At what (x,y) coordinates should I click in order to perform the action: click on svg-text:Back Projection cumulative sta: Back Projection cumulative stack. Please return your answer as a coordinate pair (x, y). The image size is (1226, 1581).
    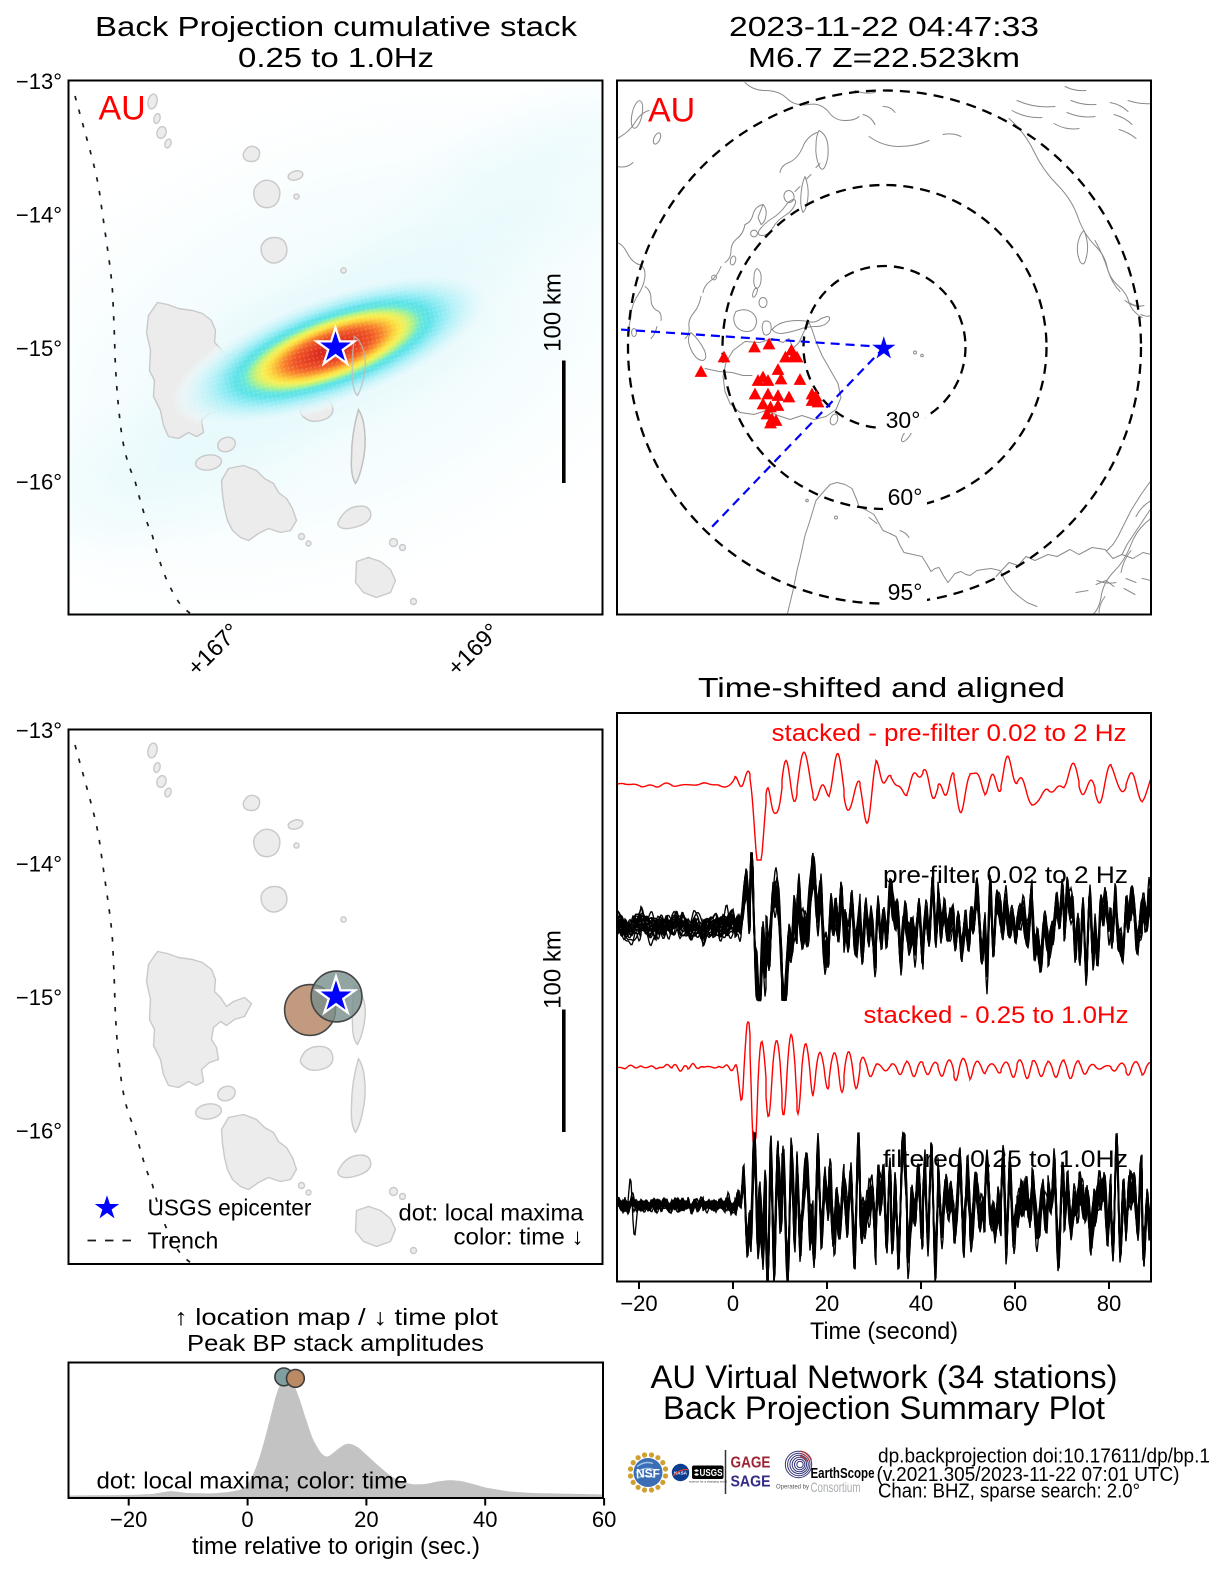
    Looking at the image, I should click on (336, 26).